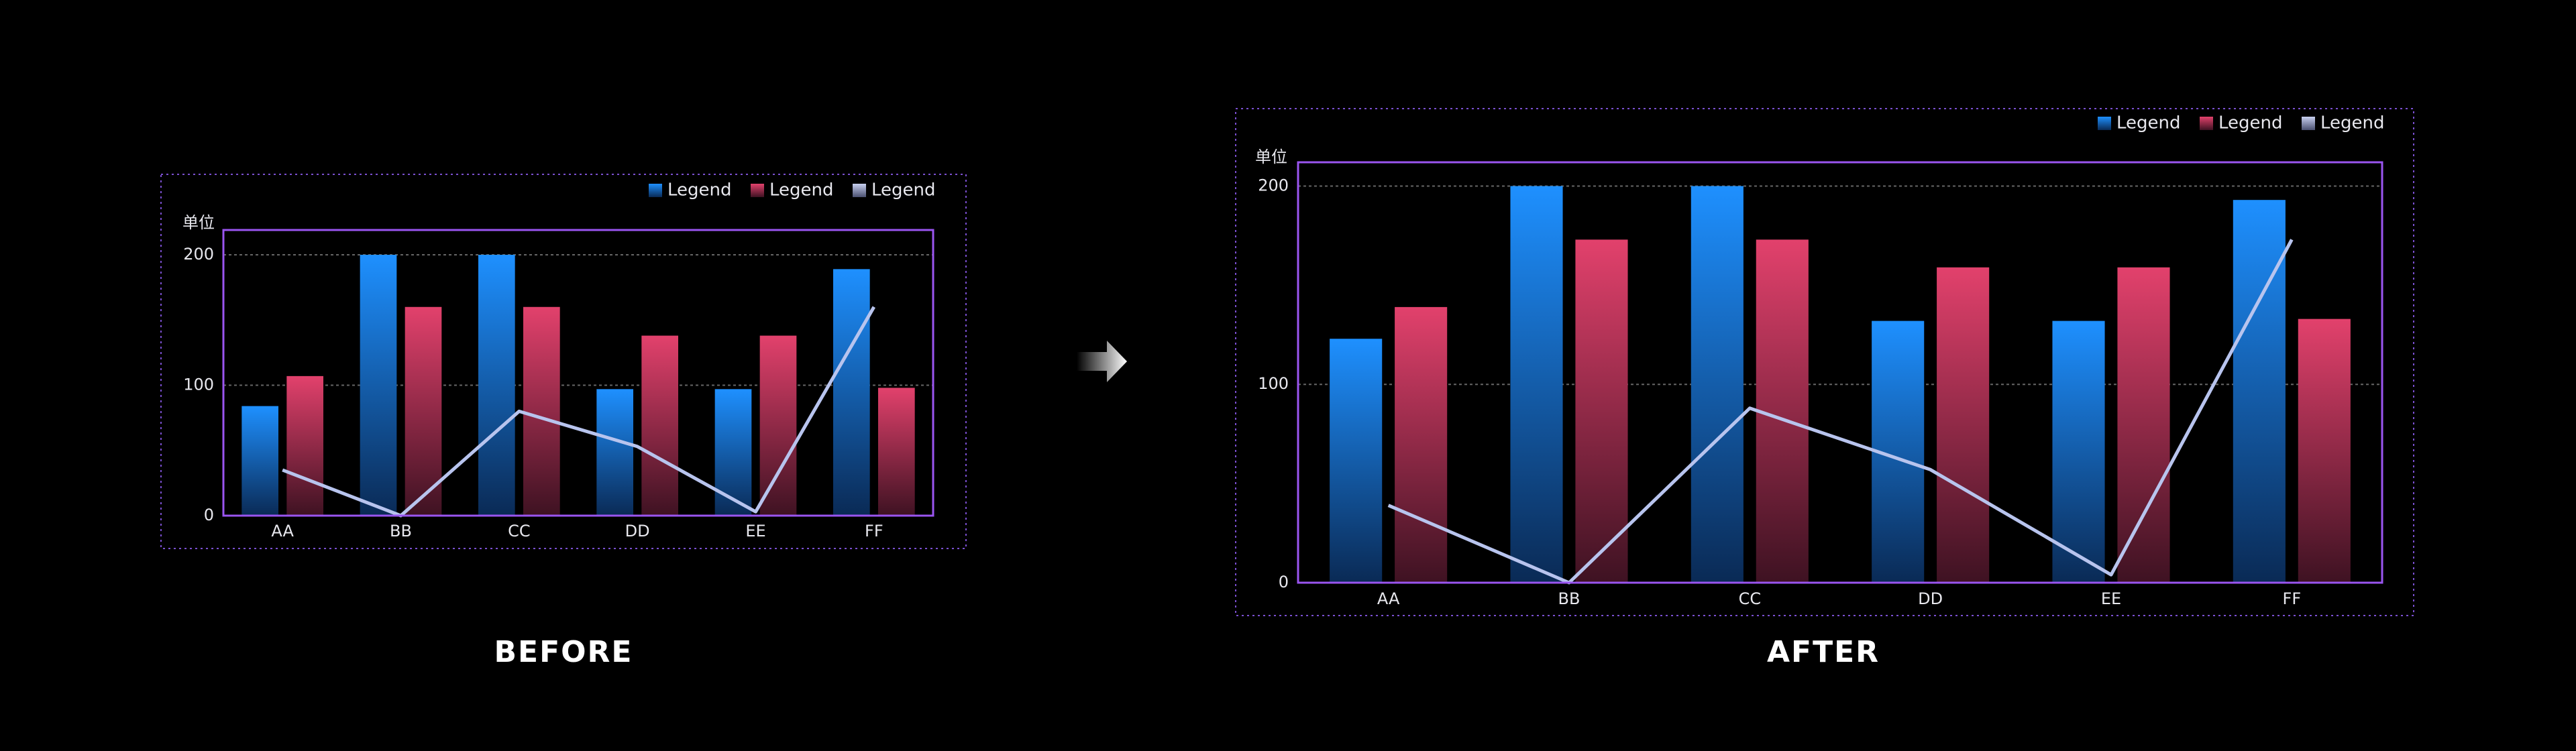 This screenshot has height=751, width=2576. What do you see at coordinates (1102, 361) in the screenshot?
I see `arrow` at bounding box center [1102, 361].